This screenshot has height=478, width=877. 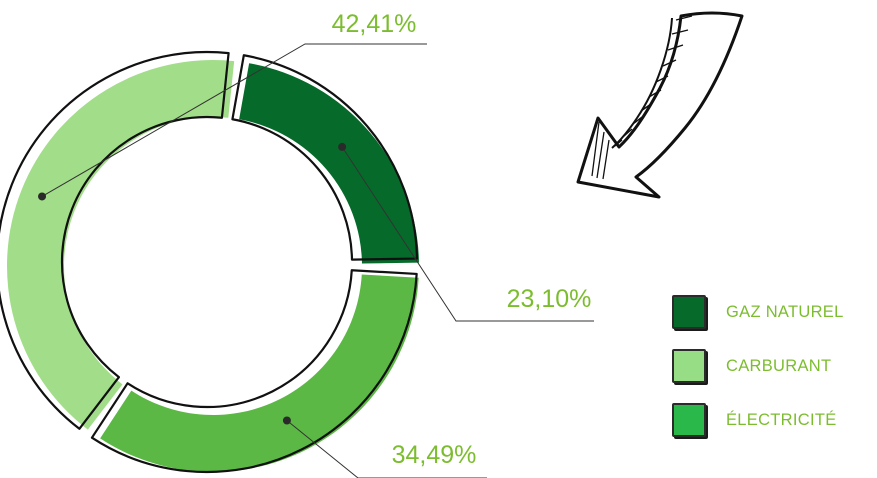 I want to click on legend: GAZ NATUREL CARBURANT ÉLECTRICITÉ, so click(x=758, y=376).